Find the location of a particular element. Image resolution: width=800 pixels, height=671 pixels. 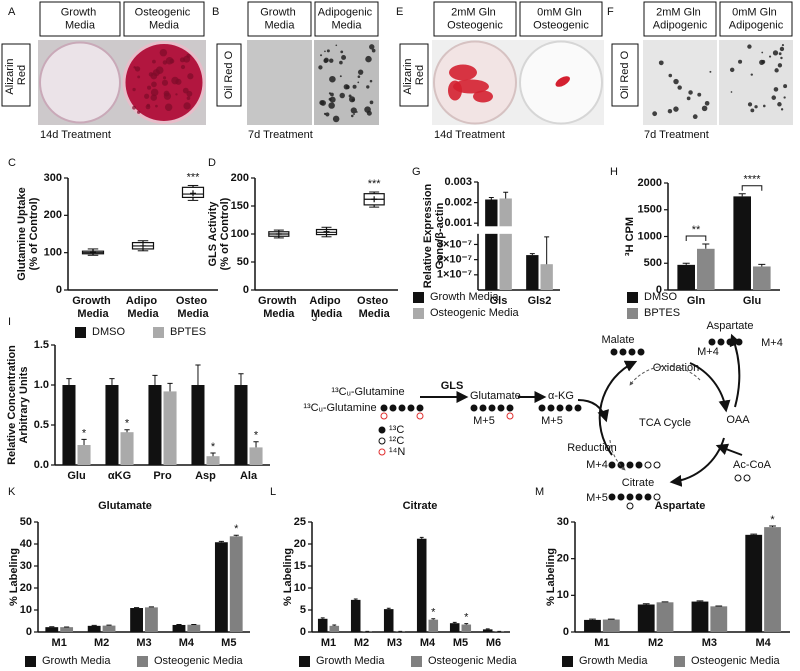

y-axis-label: (% of Control) is located at coordinates (34, 233).